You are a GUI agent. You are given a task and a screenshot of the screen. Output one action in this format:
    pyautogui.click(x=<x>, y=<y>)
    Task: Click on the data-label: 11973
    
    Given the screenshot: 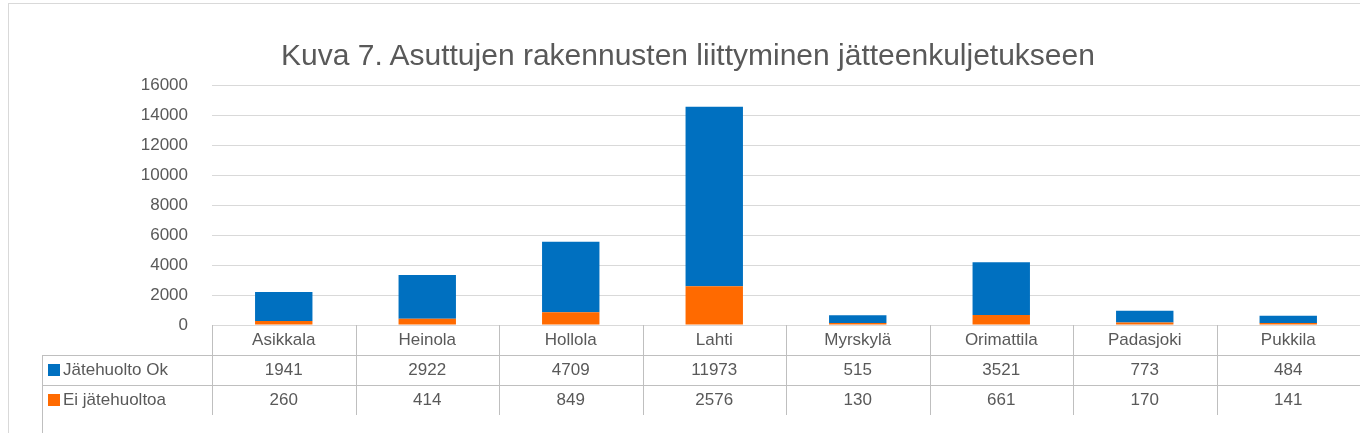 What is the action you would take?
    pyautogui.click(x=714, y=369)
    